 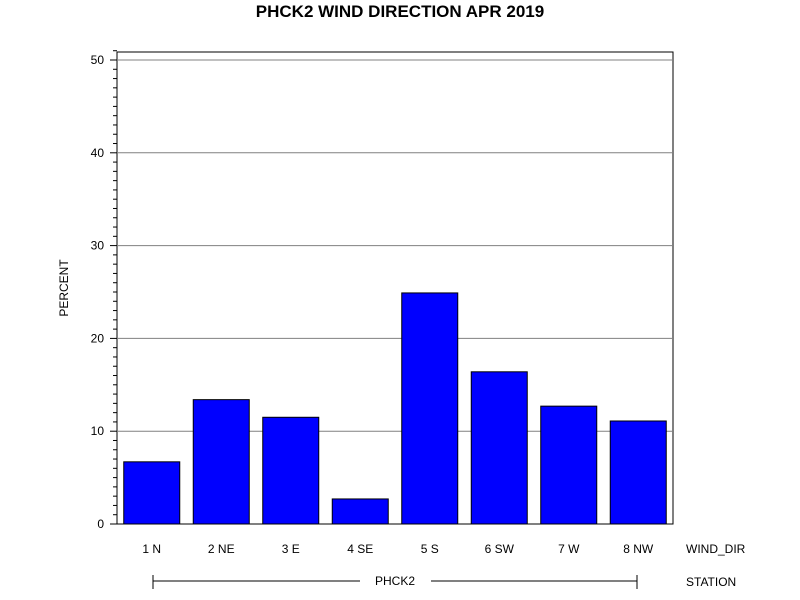 I want to click on y-tick-label: 30, so click(x=98, y=246).